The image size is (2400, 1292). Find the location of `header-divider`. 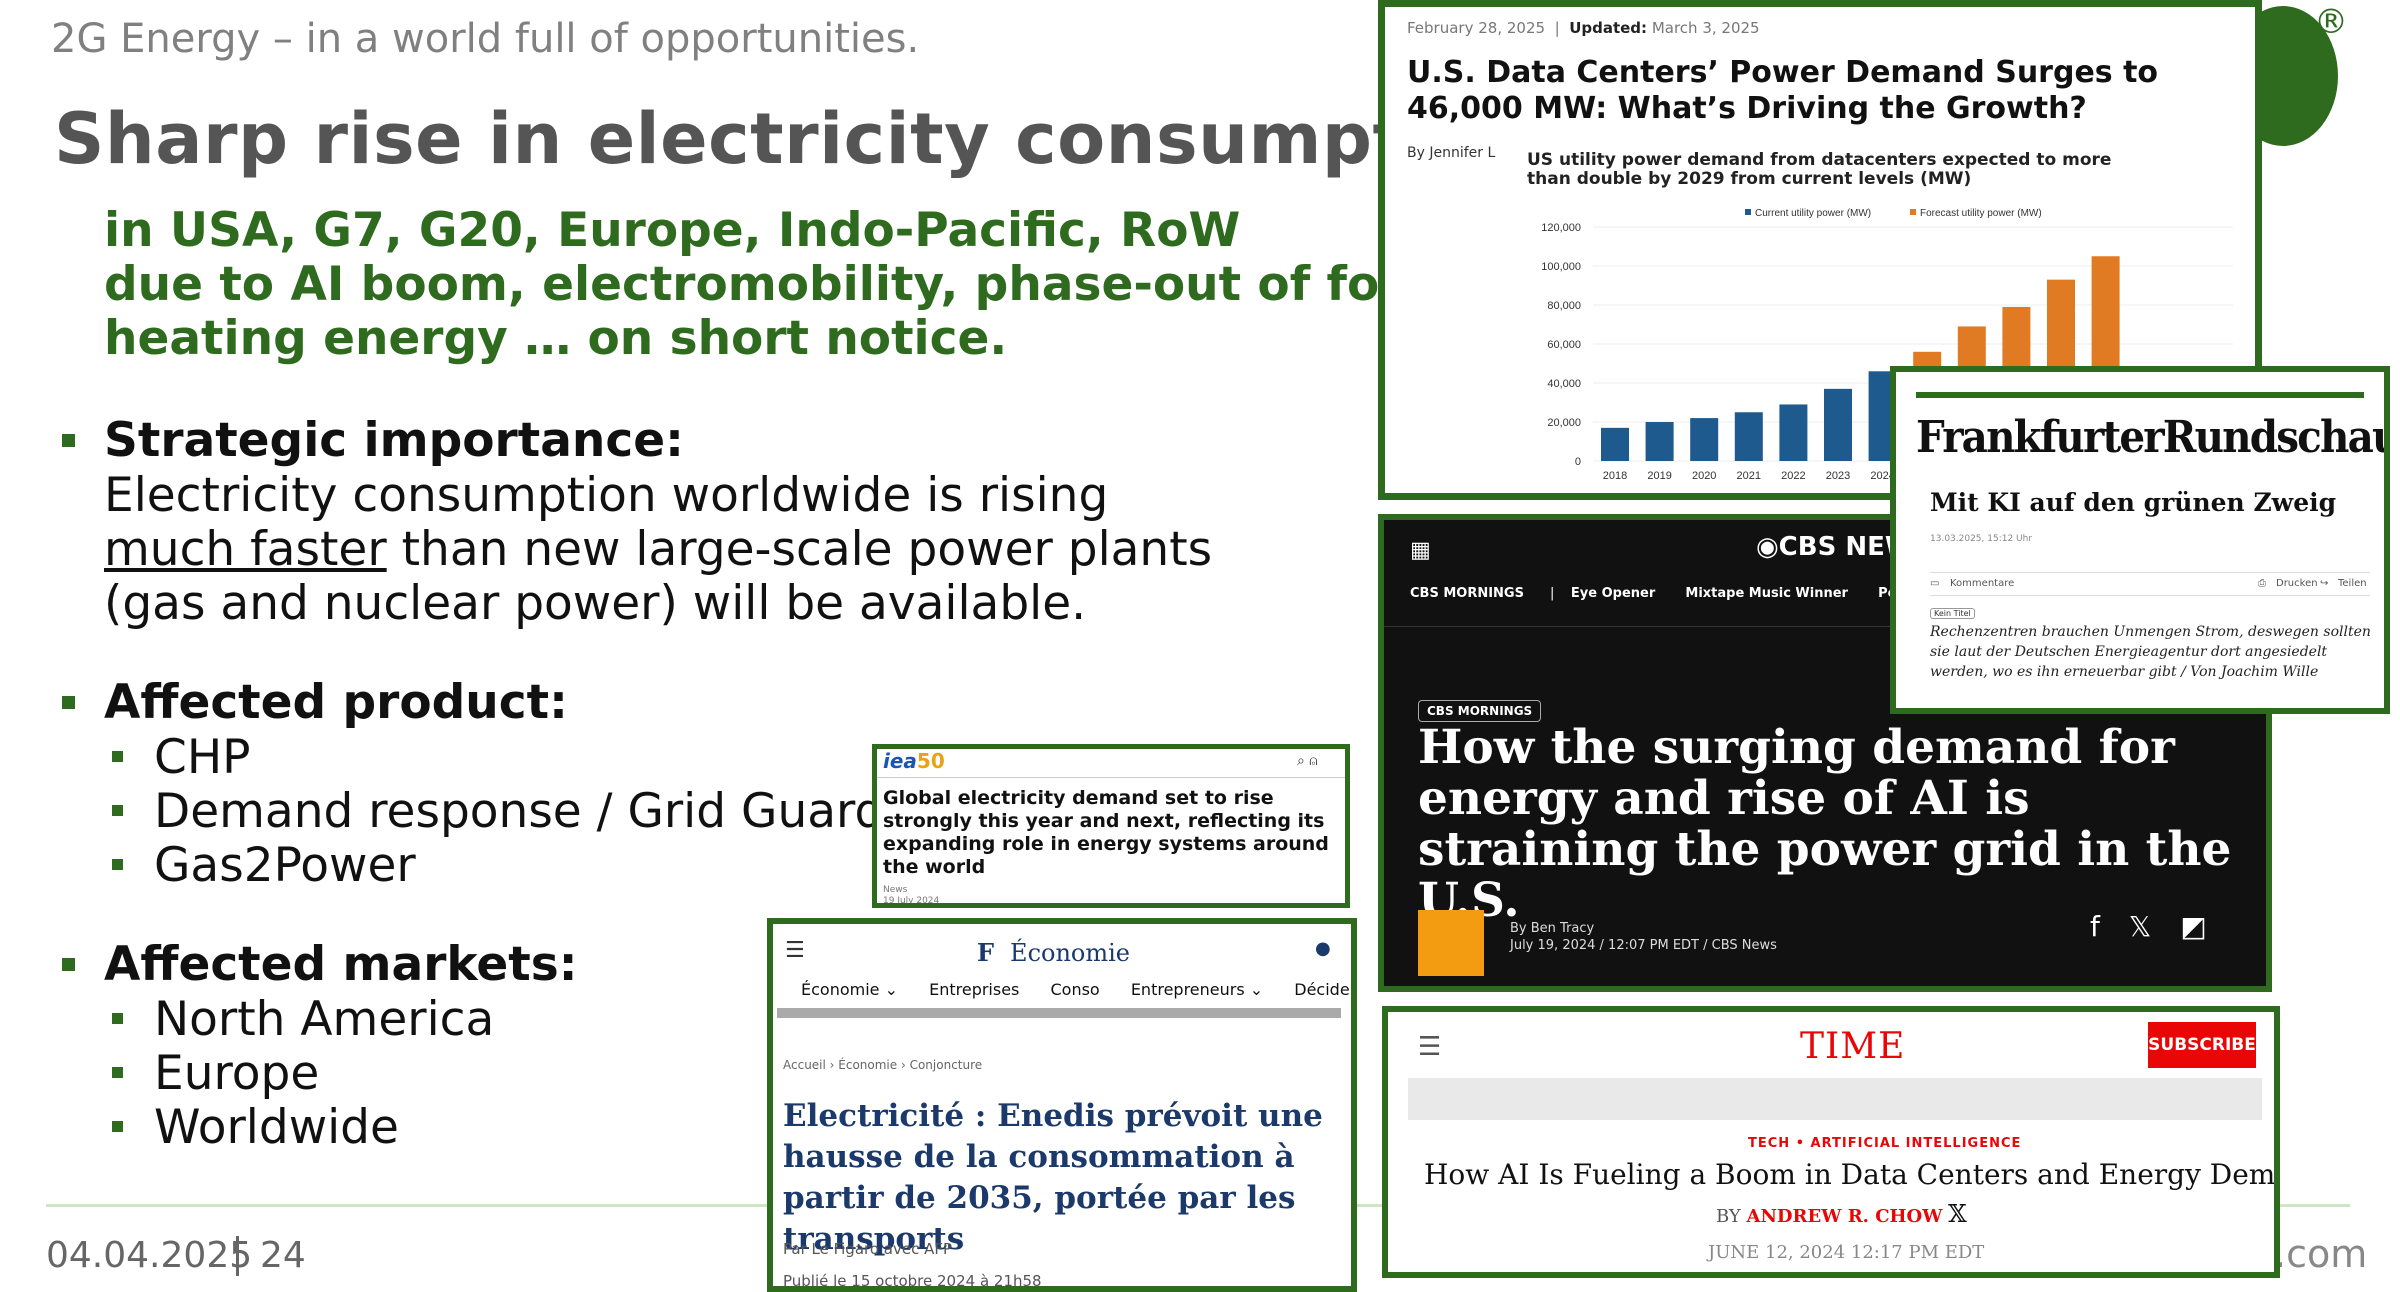

header-divider is located at coordinates (1111, 777).